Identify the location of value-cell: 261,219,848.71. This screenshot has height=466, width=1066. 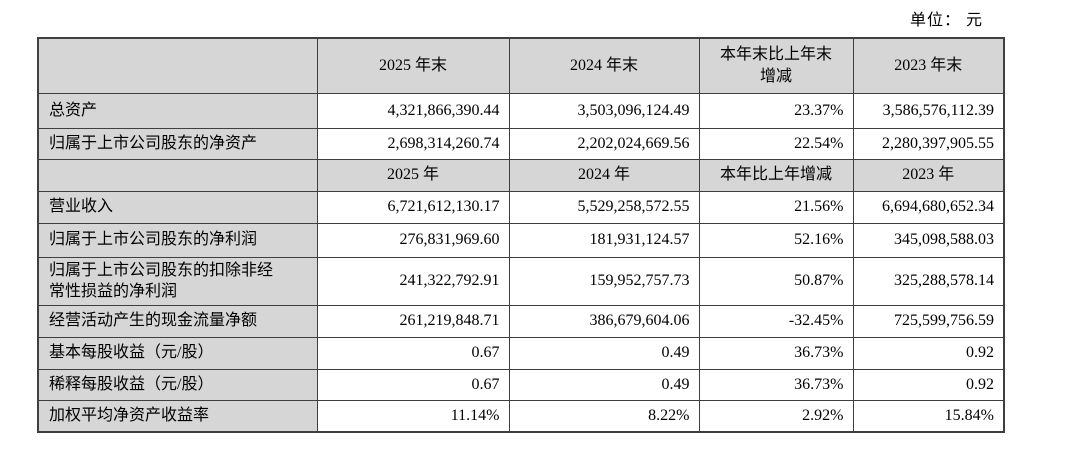
(413, 321).